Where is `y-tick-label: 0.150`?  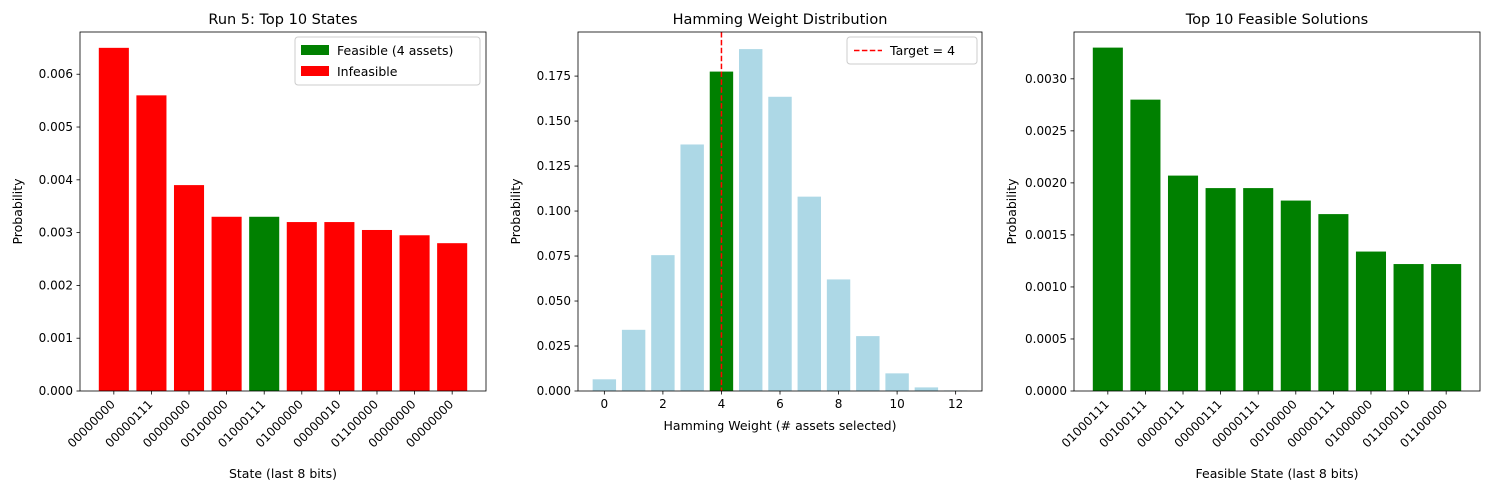
y-tick-label: 0.150 is located at coordinates (554, 121).